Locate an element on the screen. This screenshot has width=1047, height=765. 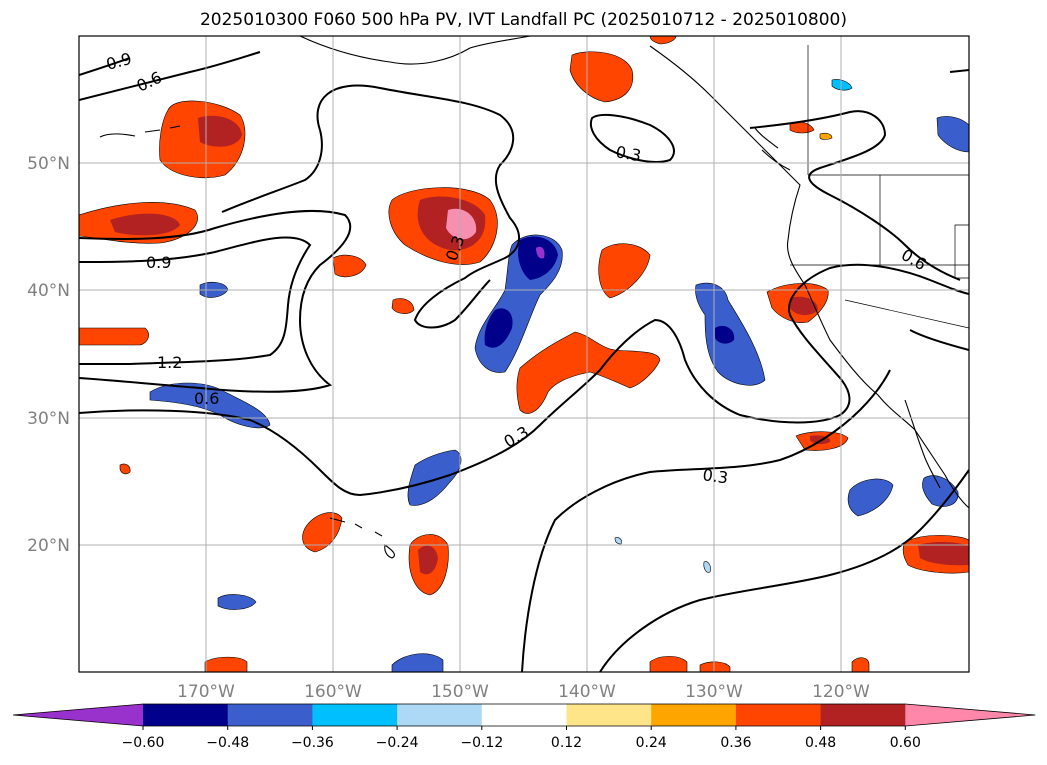
lon-tick-label: 160°W is located at coordinates (333, 692).